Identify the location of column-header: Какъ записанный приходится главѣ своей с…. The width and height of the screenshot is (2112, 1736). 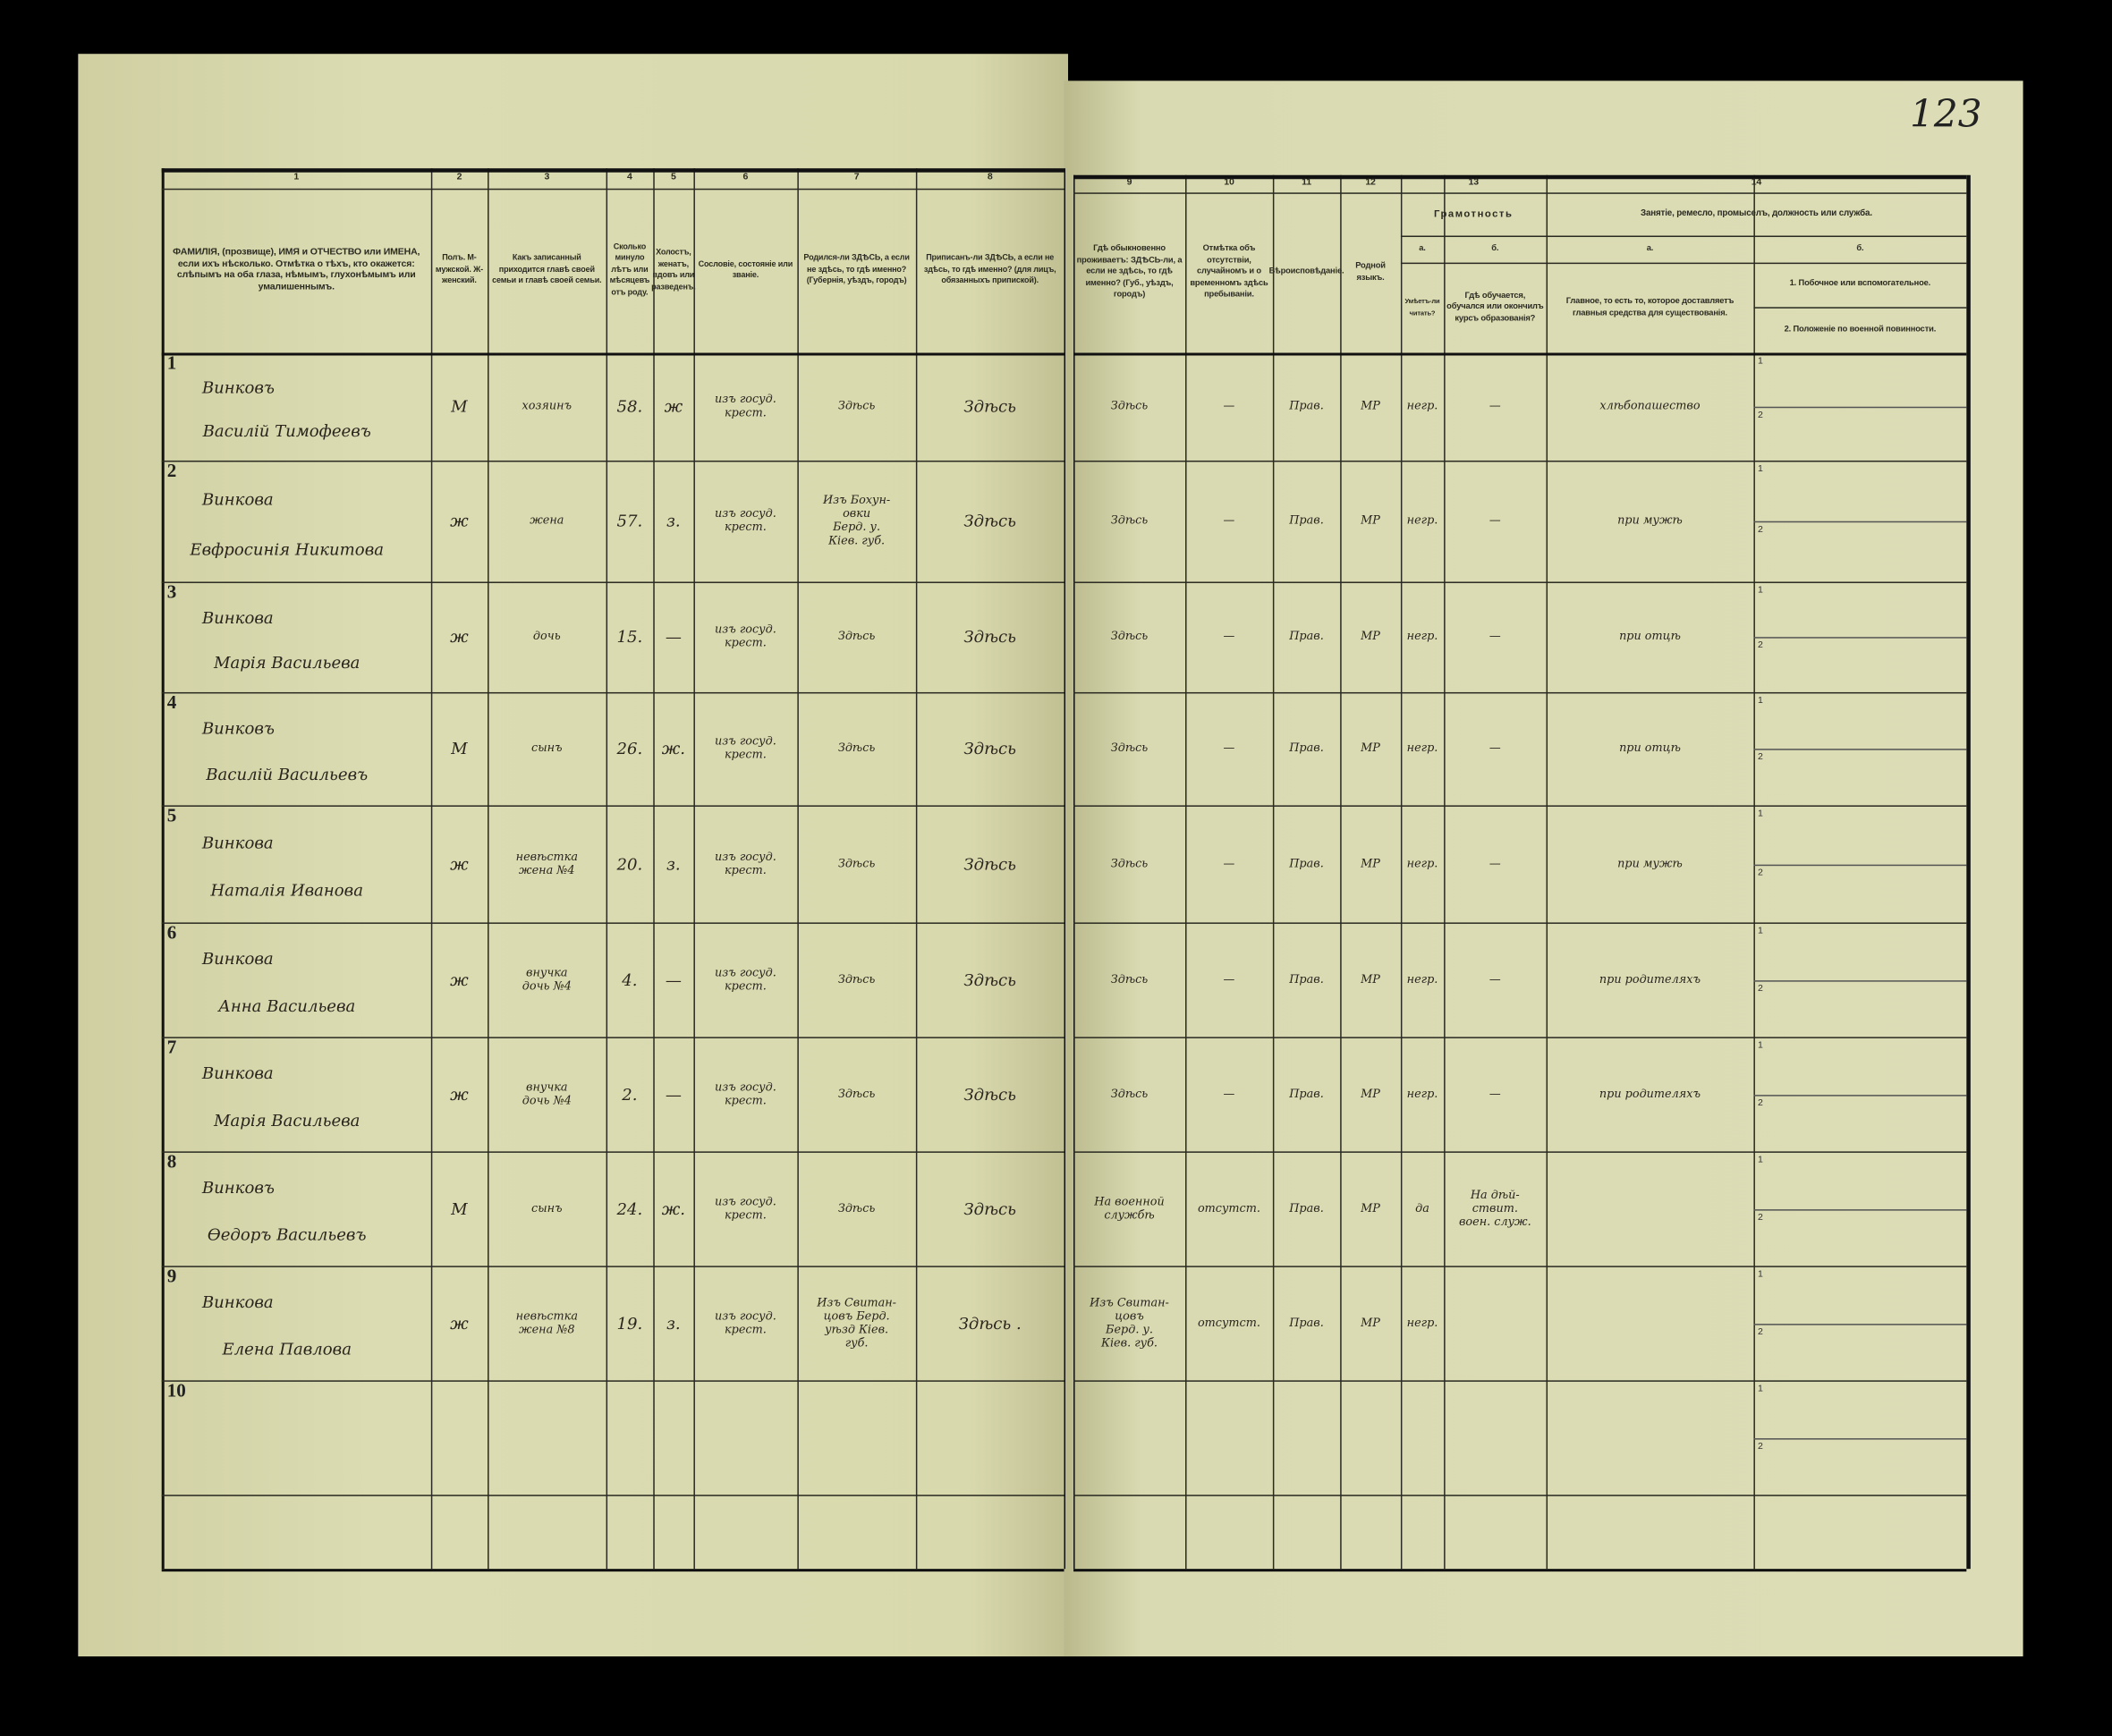
(547, 270).